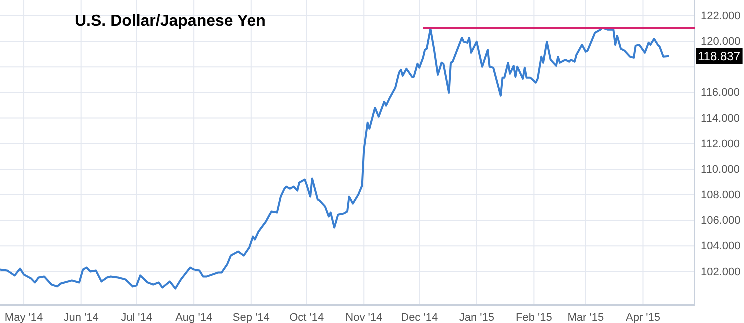 The height and width of the screenshot is (323, 744). Describe the element at coordinates (720, 93) in the screenshot. I see `y-tick-label: 116.000` at that location.